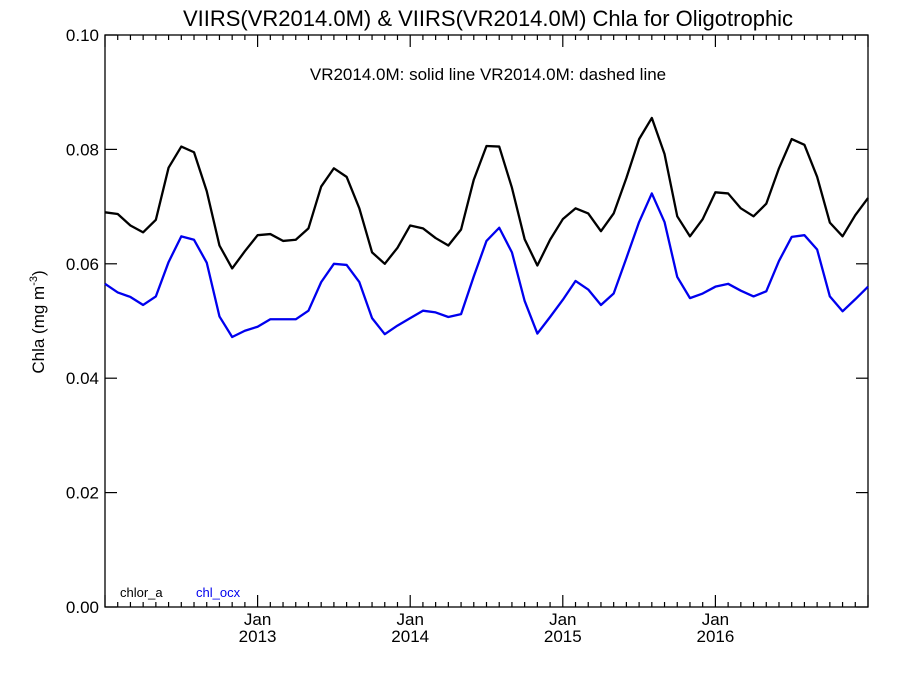 The image size is (900, 675). What do you see at coordinates (141, 592) in the screenshot?
I see `legend-label-chlor-a: chlor_a` at bounding box center [141, 592].